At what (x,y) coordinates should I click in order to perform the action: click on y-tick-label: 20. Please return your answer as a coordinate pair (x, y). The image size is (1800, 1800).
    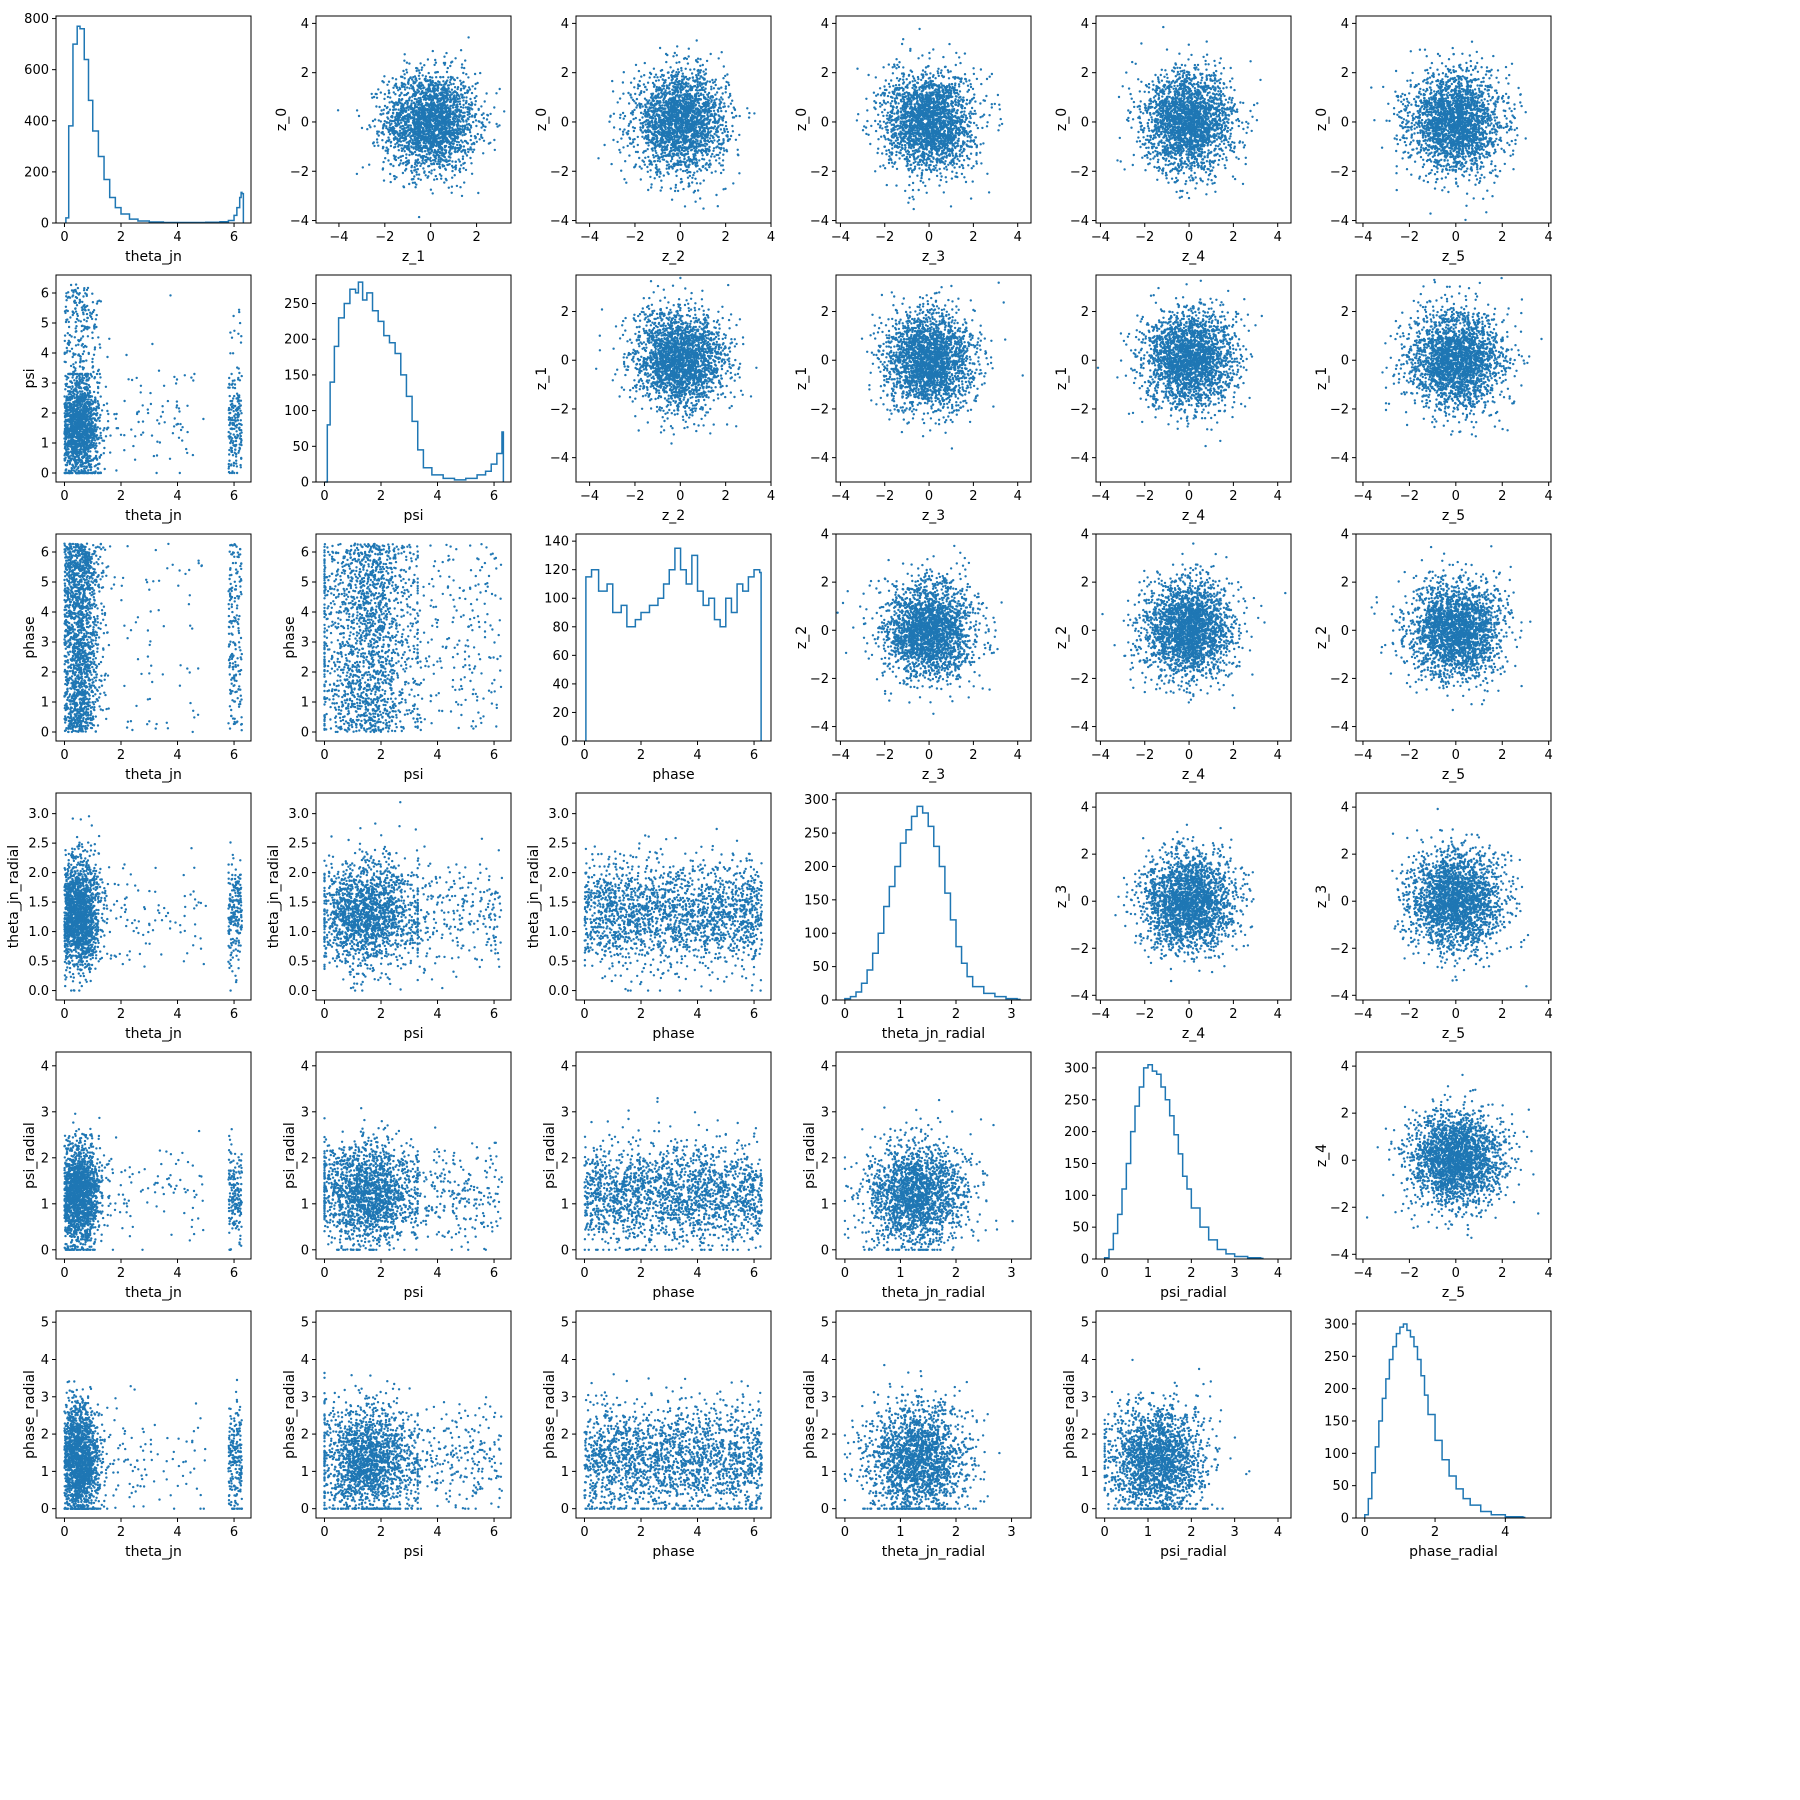
    Looking at the image, I should click on (560, 713).